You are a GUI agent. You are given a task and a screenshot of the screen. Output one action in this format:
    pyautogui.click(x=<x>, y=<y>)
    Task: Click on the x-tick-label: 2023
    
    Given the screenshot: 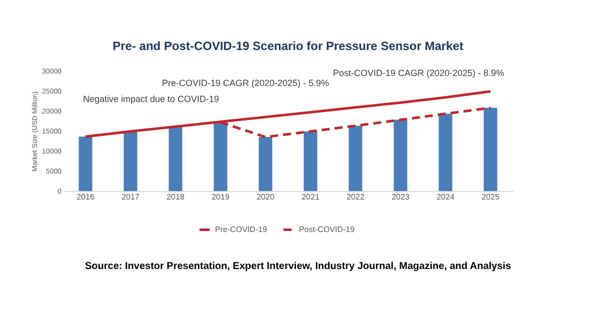 What is the action you would take?
    pyautogui.click(x=401, y=197)
    